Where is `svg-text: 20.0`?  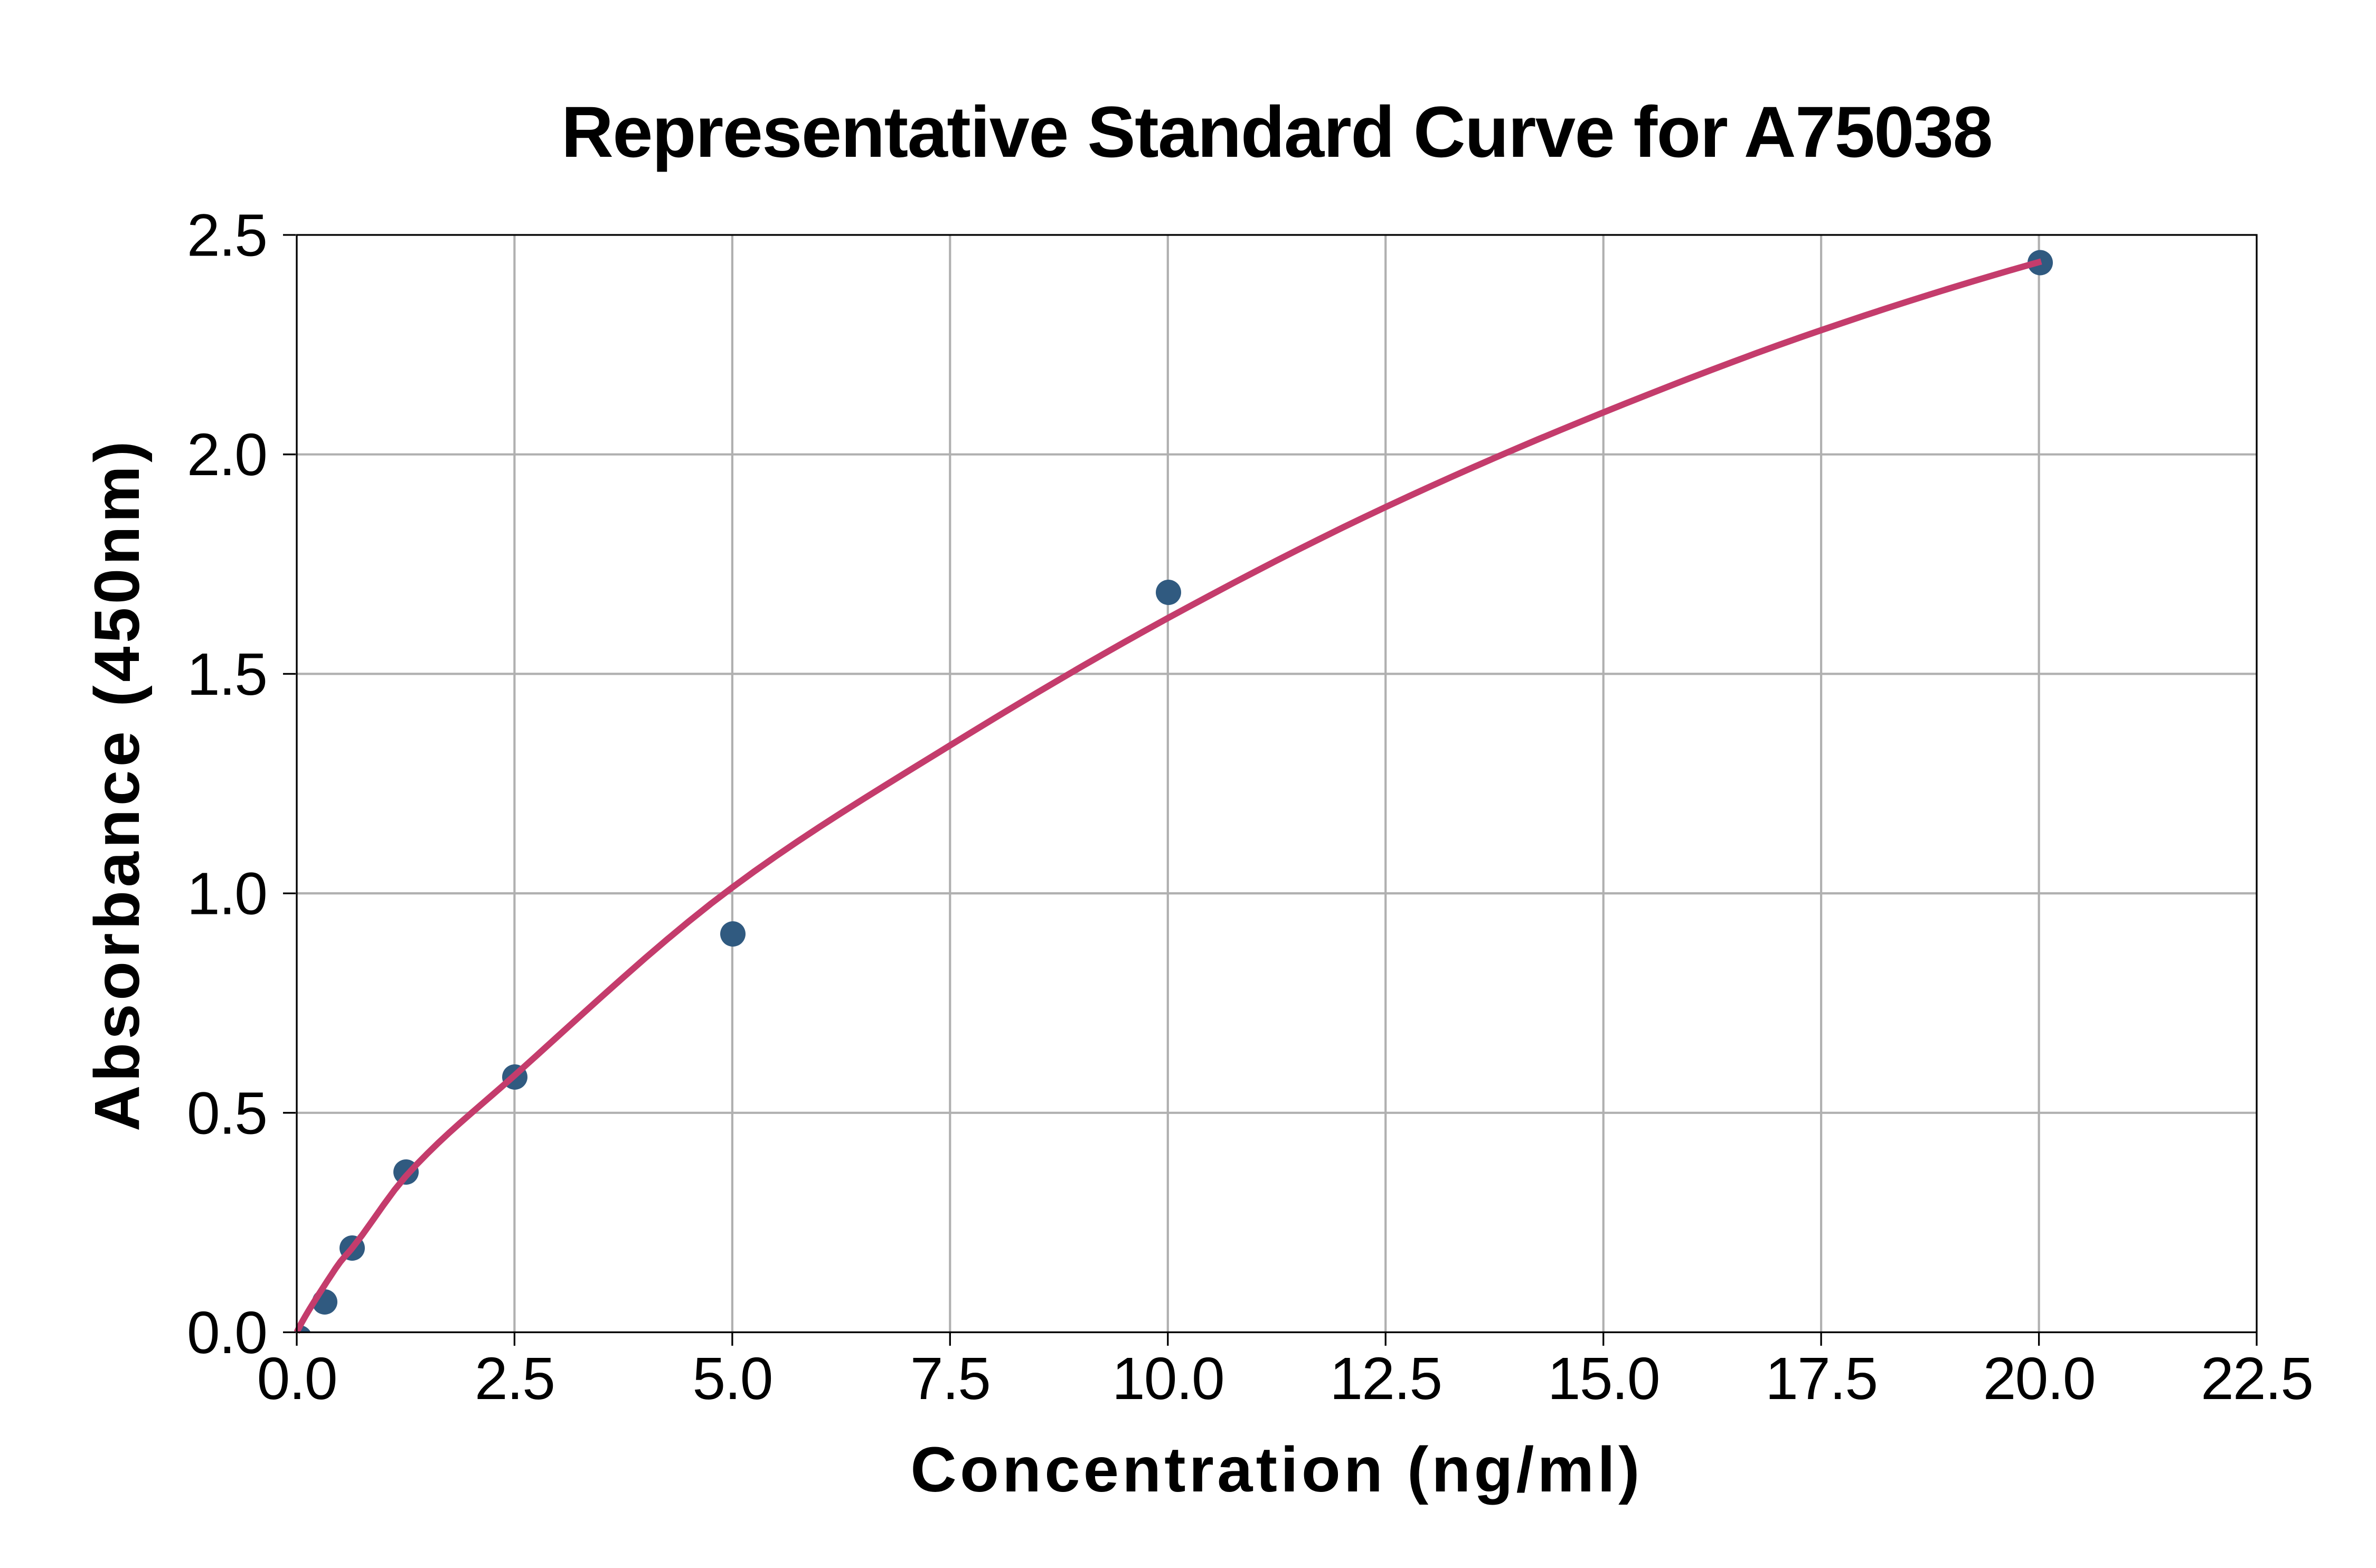 svg-text: 20.0 is located at coordinates (2039, 1379).